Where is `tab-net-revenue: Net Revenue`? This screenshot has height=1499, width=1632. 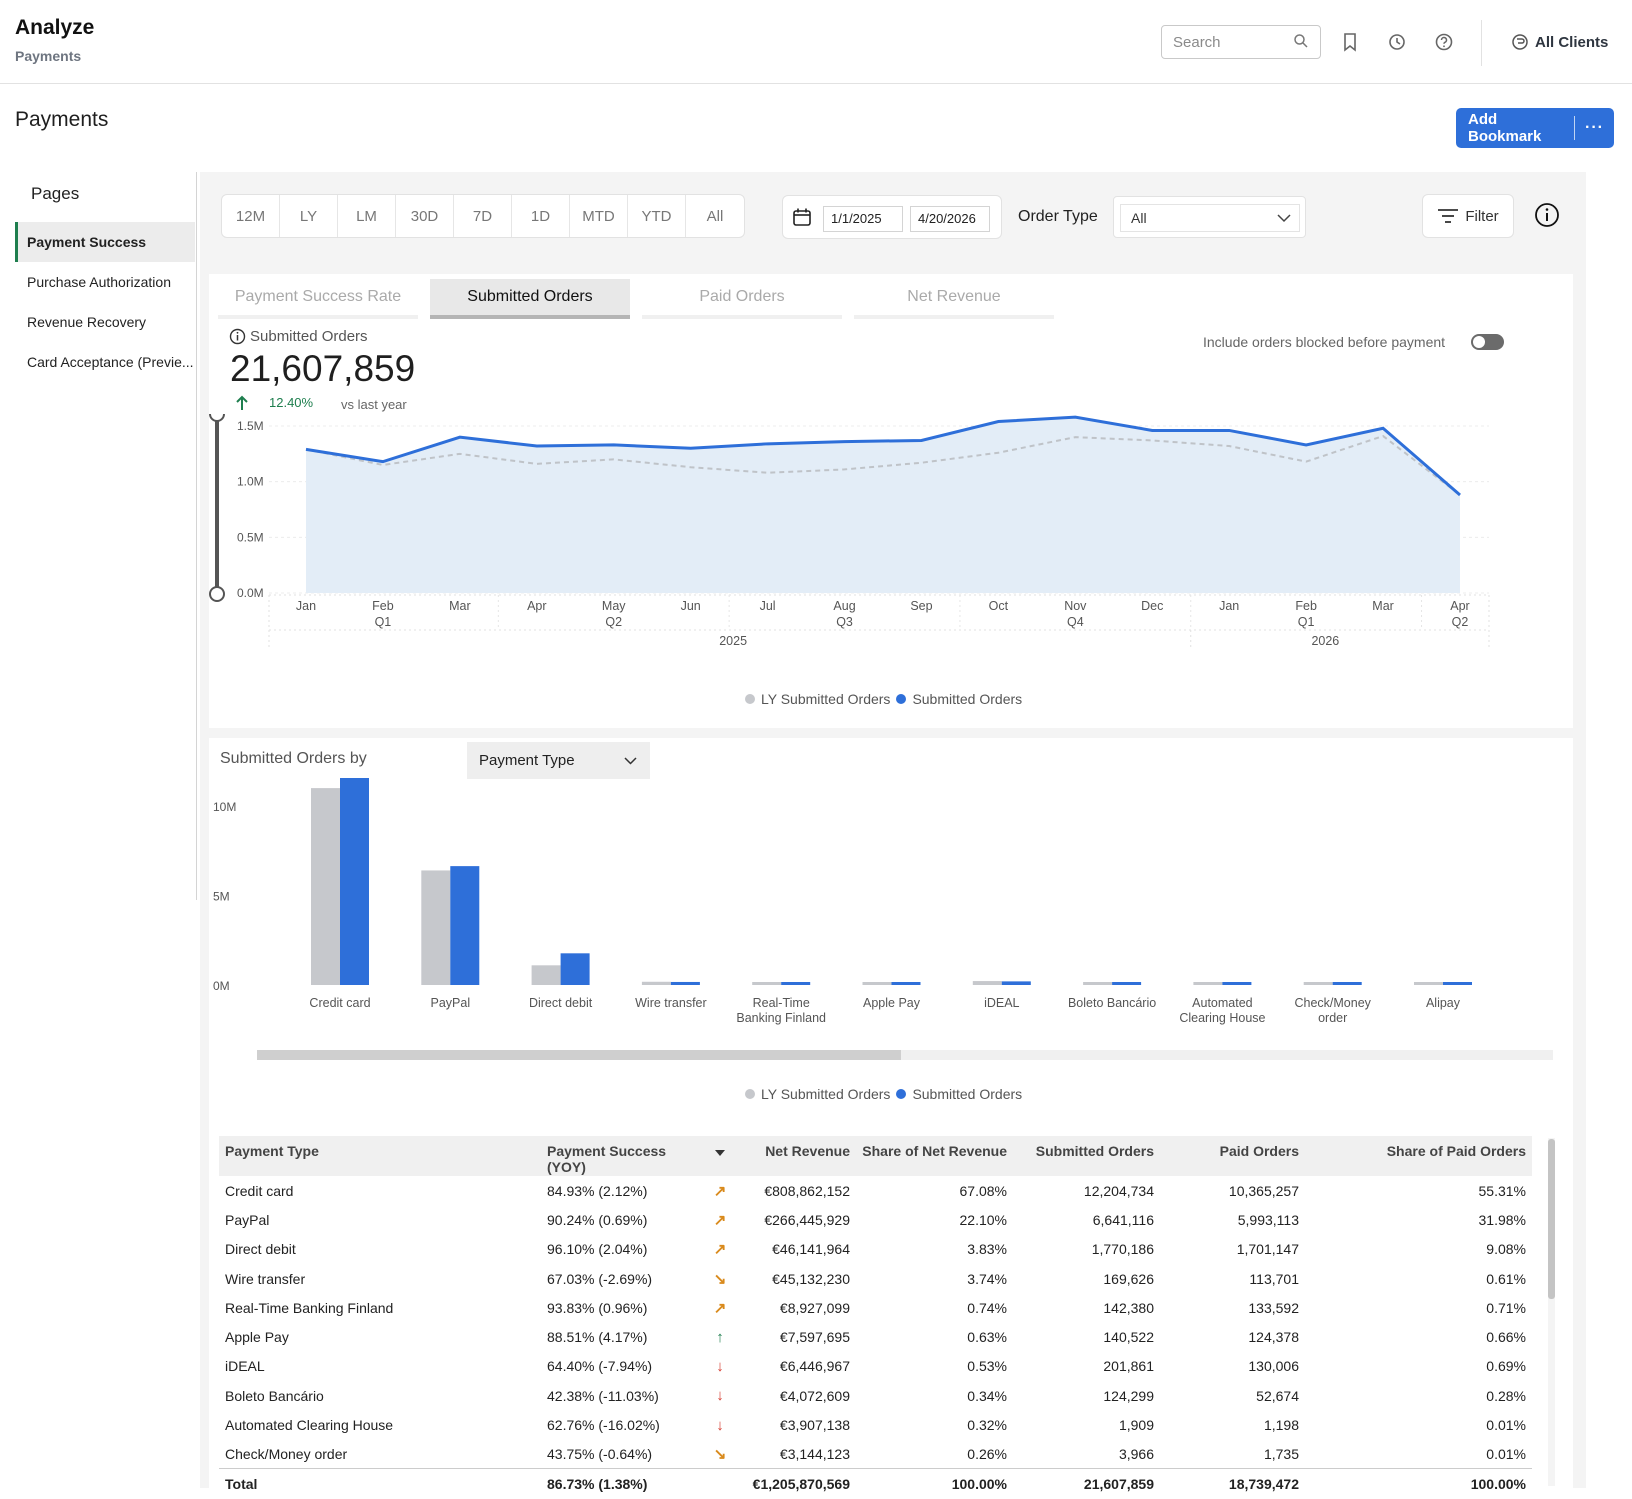 tab-net-revenue: Net Revenue is located at coordinates (954, 299).